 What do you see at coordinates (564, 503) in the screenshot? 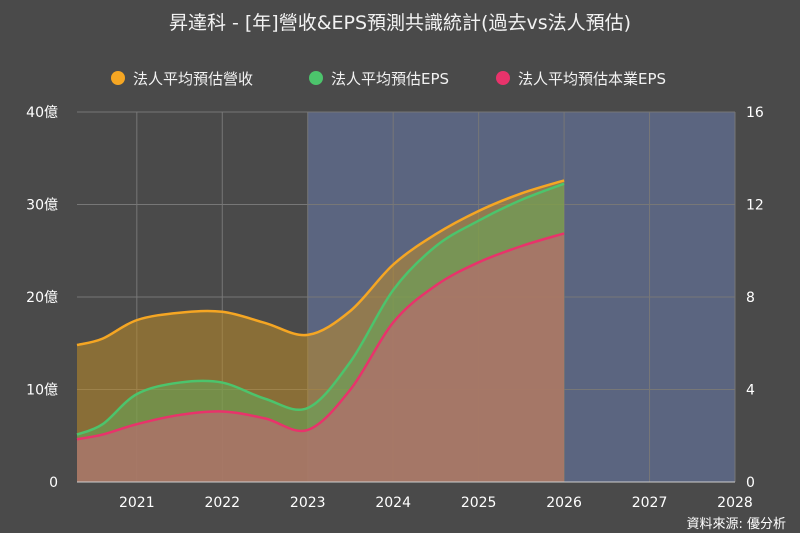
I see `x-tick-label: 2026` at bounding box center [564, 503].